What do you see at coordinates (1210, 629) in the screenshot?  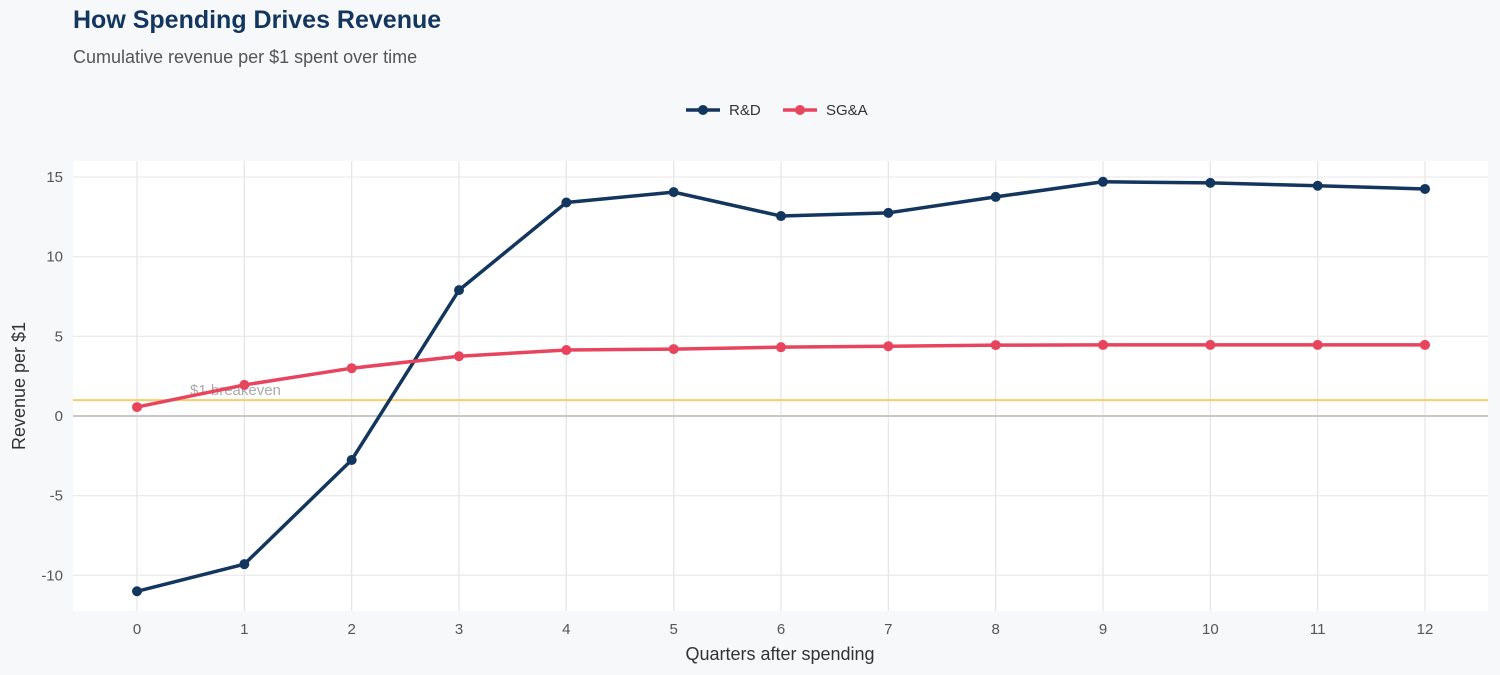 I see `x-tick-label: 10` at bounding box center [1210, 629].